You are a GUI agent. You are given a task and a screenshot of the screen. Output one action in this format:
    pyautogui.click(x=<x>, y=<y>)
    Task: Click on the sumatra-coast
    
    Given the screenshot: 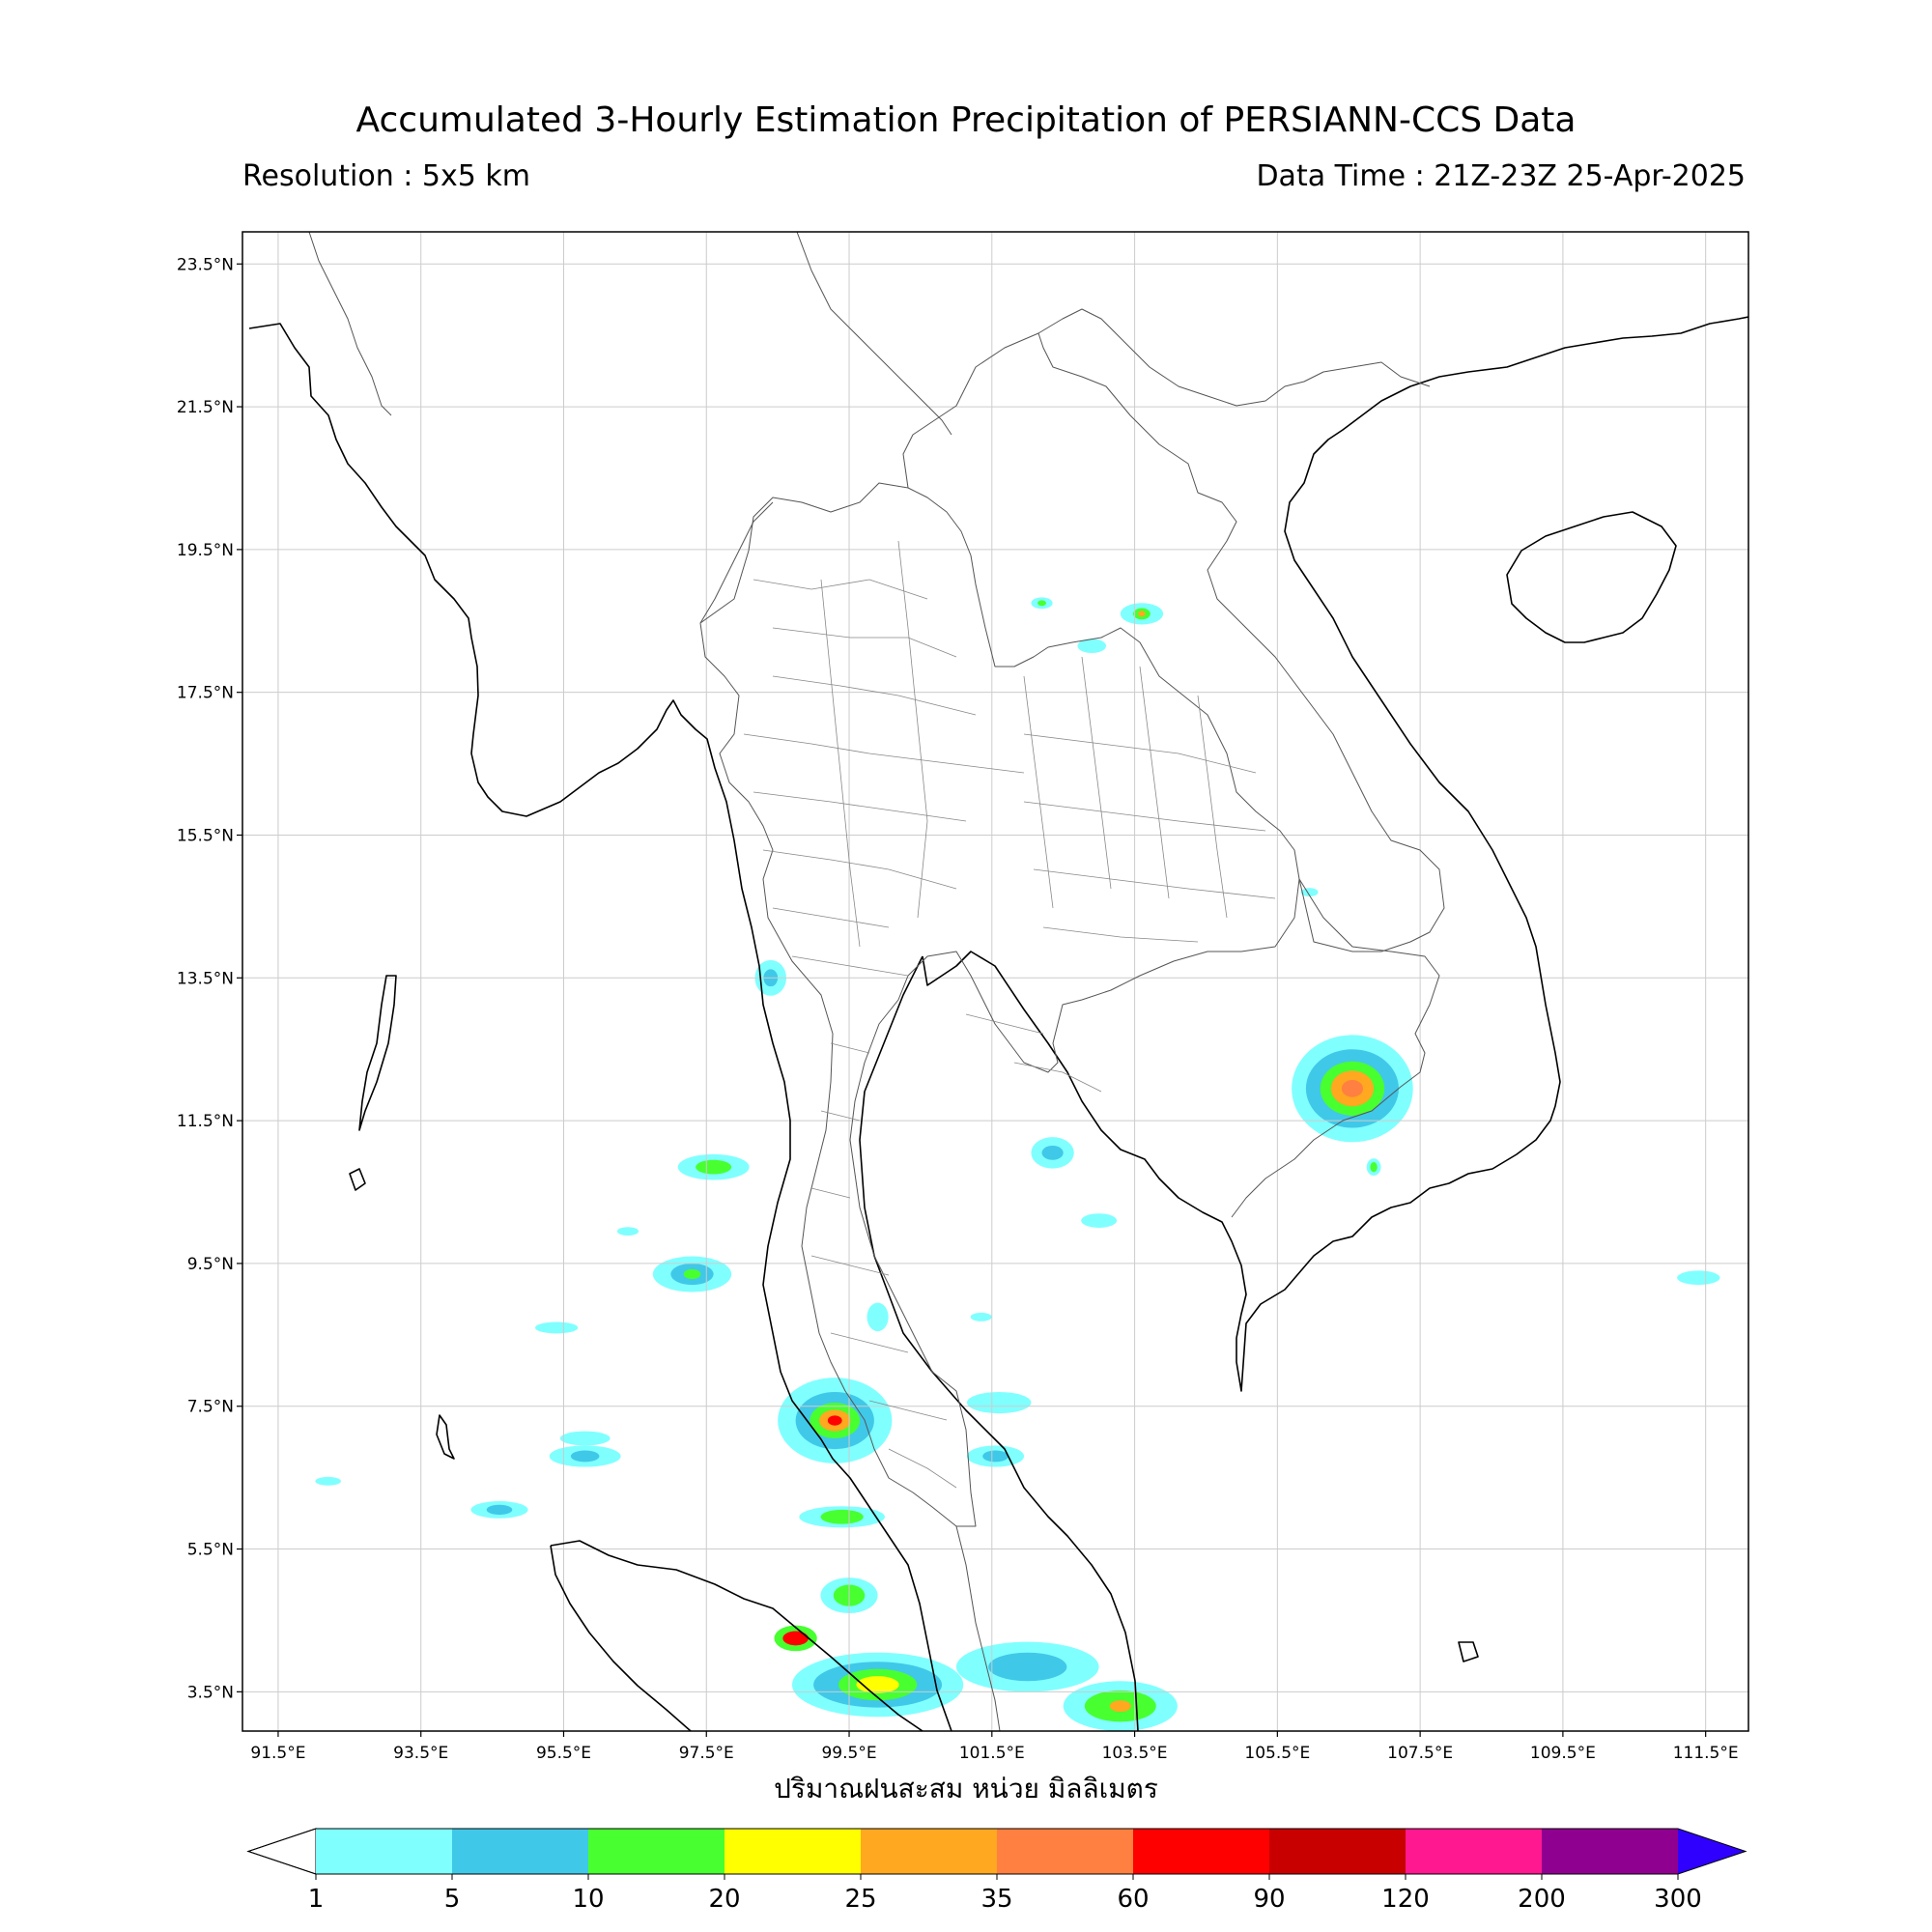 What is the action you would take?
    pyautogui.click(x=736, y=1635)
    